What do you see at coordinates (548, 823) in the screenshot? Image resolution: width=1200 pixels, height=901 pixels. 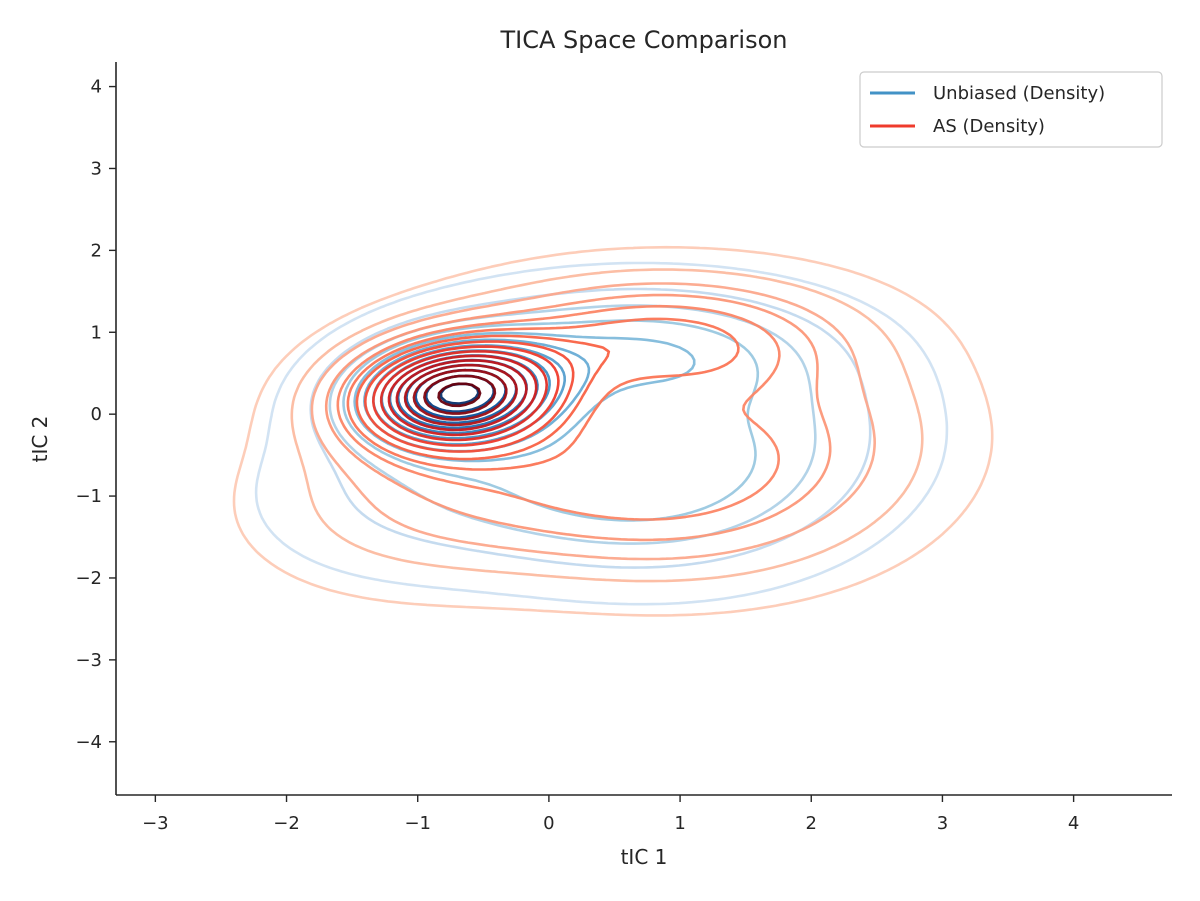 I see `x-tick-label: 0` at bounding box center [548, 823].